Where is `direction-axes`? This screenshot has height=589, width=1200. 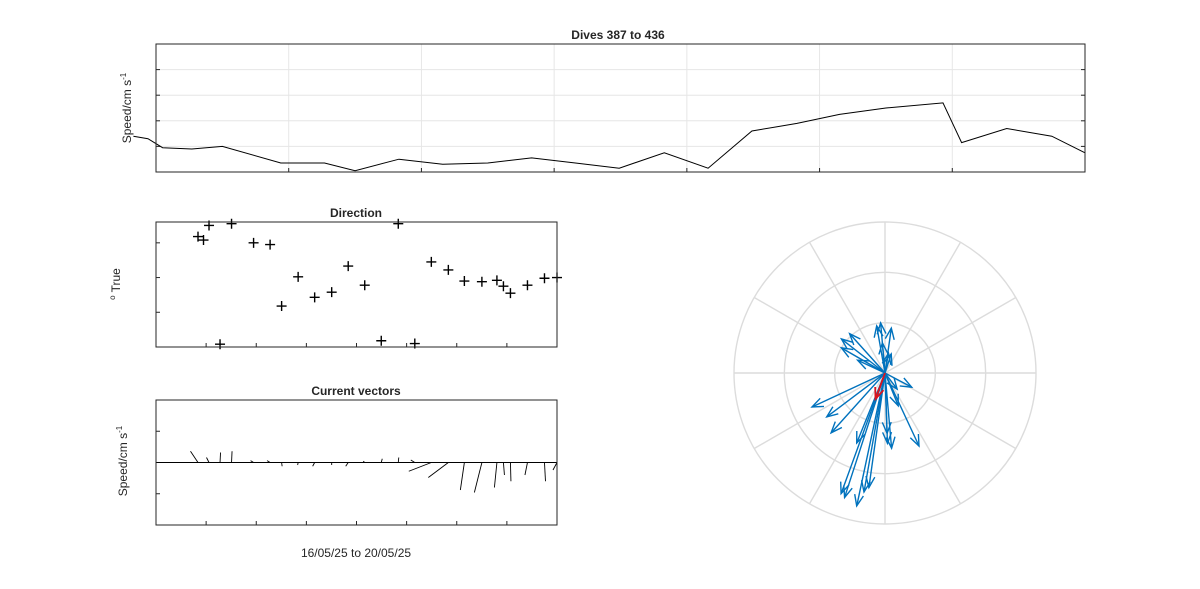 direction-axes is located at coordinates (358, 284).